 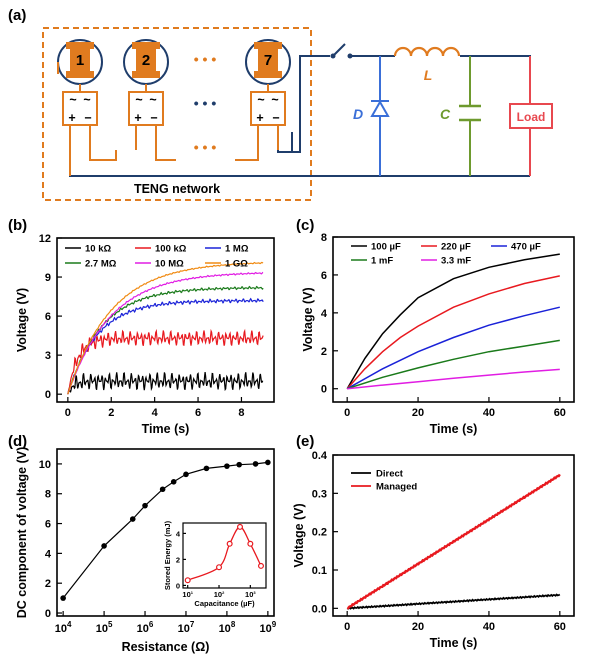 What do you see at coordinates (101, 264) in the screenshot?
I see `legend-label: 2.7 MΩ` at bounding box center [101, 264].